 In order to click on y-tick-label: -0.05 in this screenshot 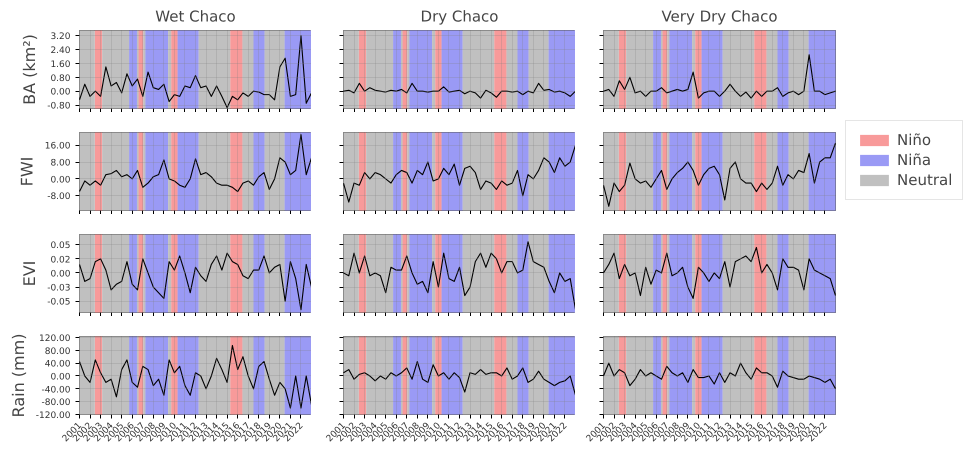, I will do `click(59, 303)`.